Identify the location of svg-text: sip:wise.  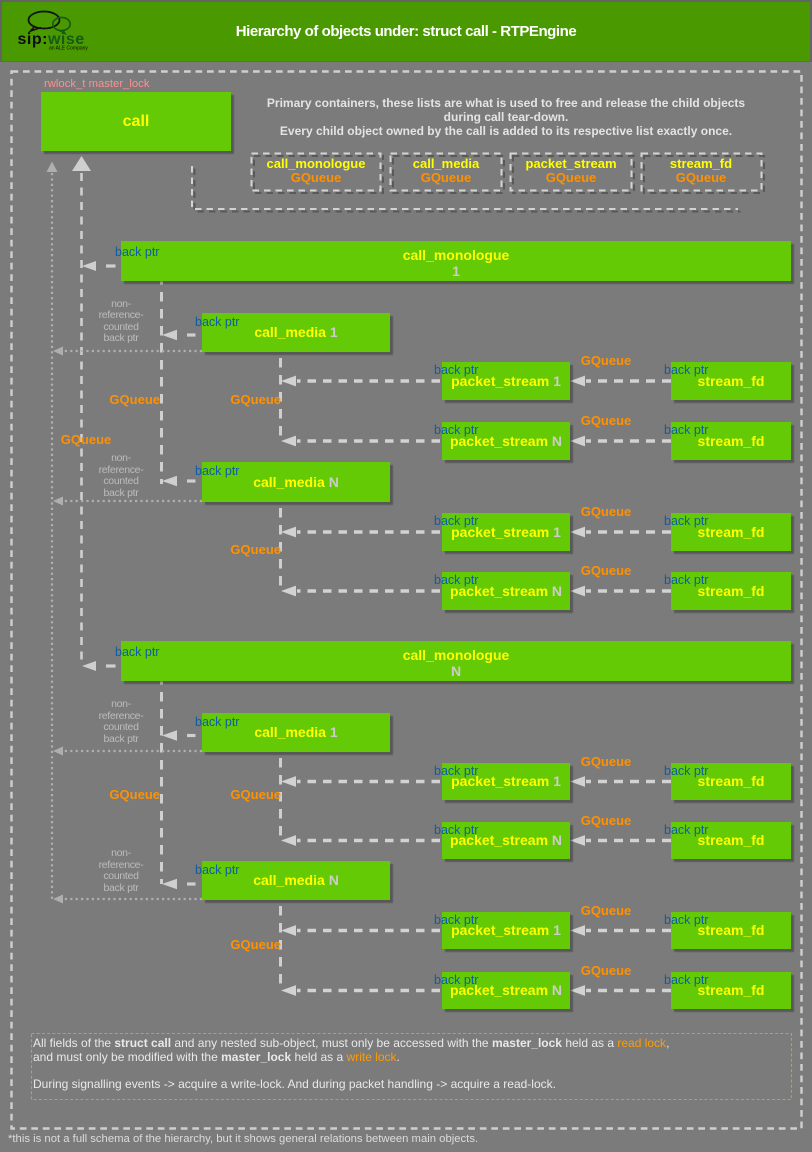
(51, 39).